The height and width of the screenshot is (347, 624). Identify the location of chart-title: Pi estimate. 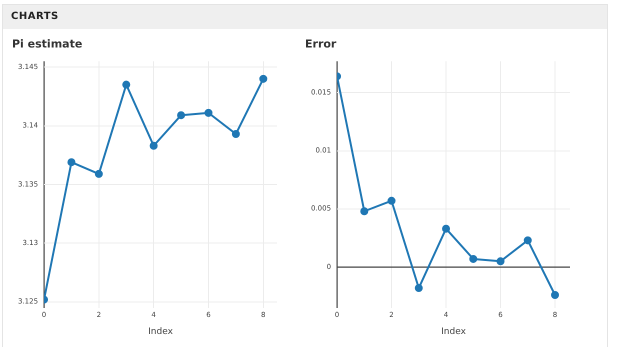
(47, 43).